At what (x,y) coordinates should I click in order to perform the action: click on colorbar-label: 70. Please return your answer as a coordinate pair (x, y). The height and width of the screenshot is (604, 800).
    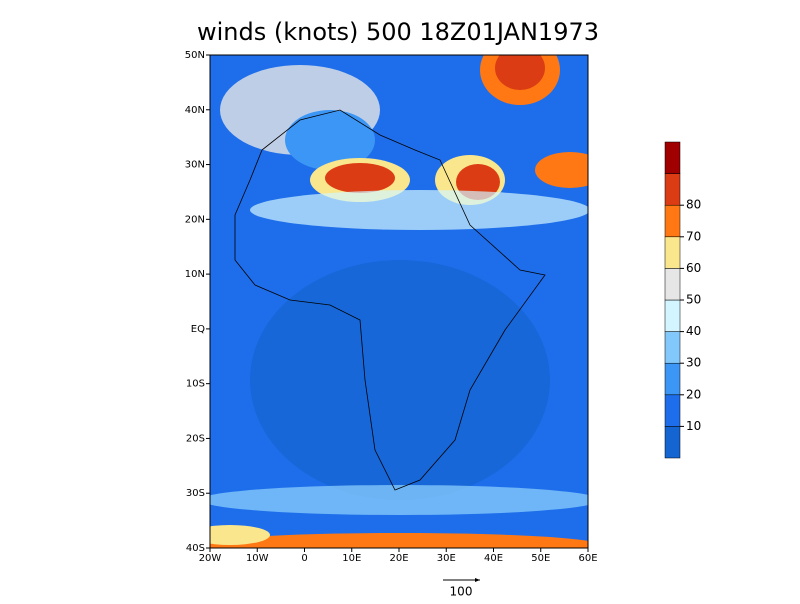
    Looking at the image, I should click on (693, 236).